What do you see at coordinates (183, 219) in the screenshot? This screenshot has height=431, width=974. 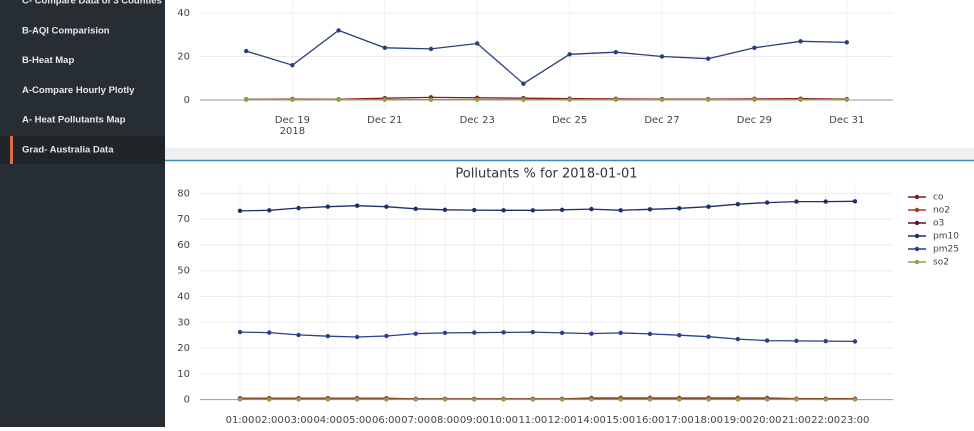 I see `y-tick-label: 70` at bounding box center [183, 219].